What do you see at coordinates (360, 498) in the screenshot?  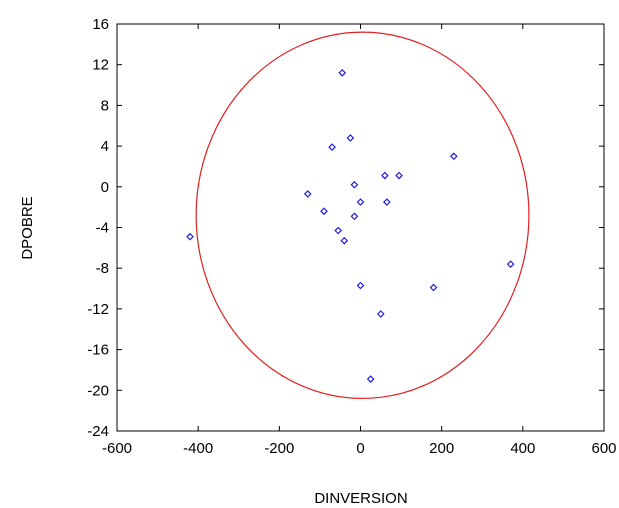 I see `x-axis-title: DINVERSION` at bounding box center [360, 498].